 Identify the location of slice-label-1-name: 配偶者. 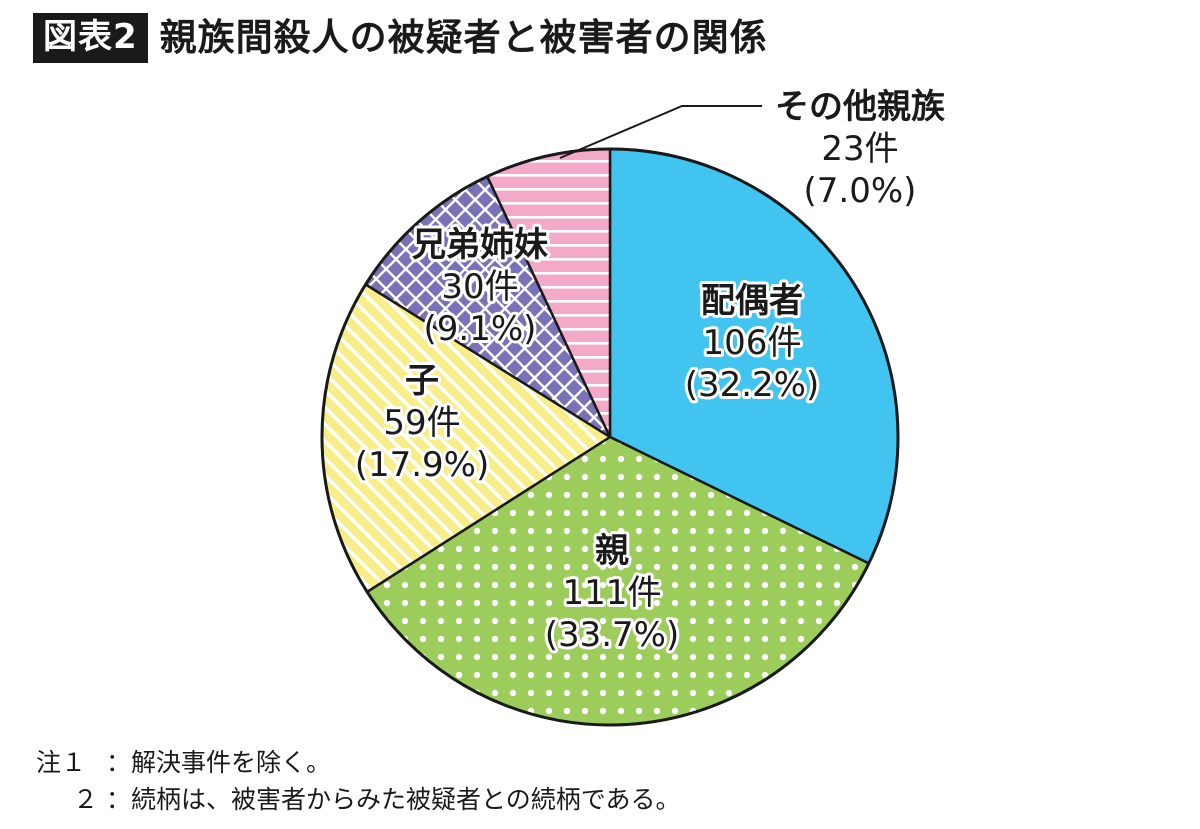
(752, 301).